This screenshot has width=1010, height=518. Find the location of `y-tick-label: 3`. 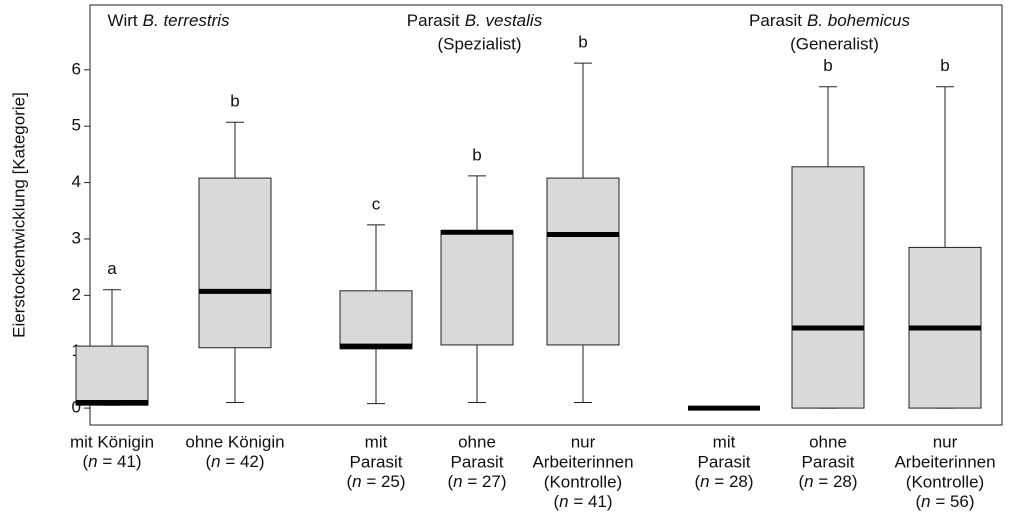

y-tick-label: 3 is located at coordinates (76, 237).